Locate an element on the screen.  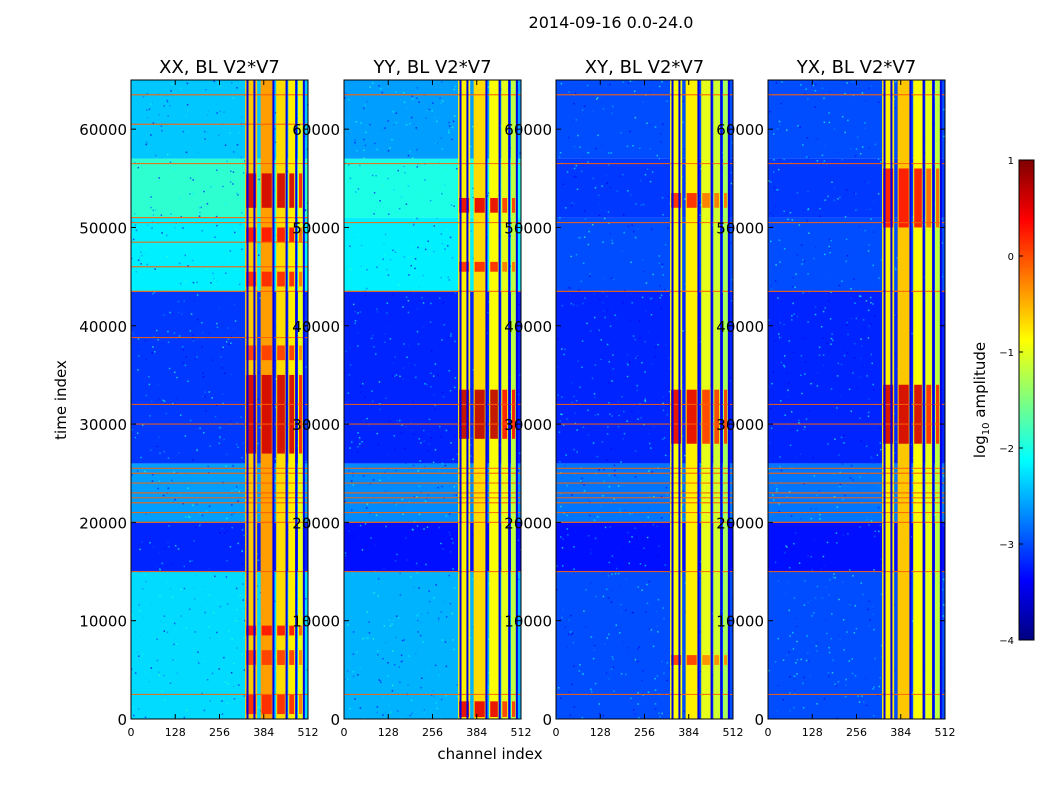
x-tick-label: 384 is located at coordinates (900, 732).